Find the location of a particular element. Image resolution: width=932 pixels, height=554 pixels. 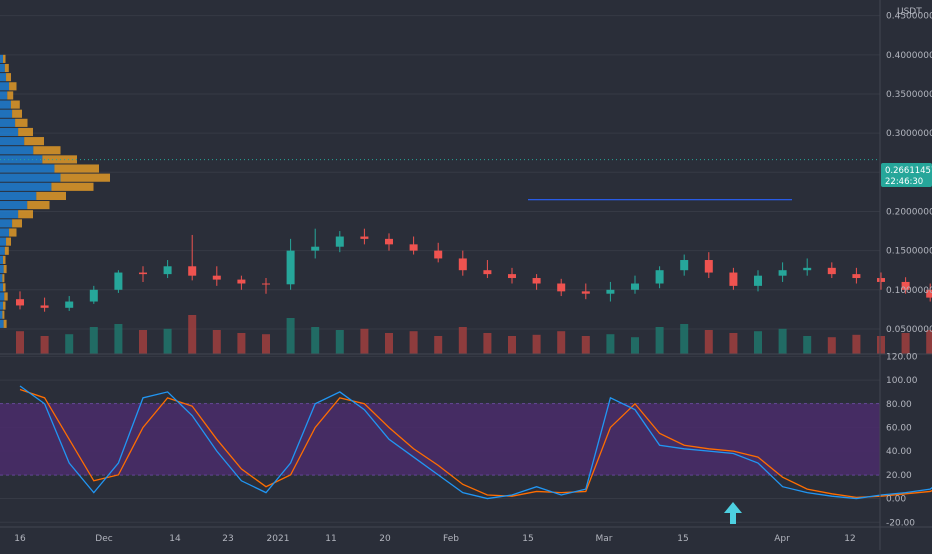

stoch-tick-label: 120.00 is located at coordinates (902, 357).